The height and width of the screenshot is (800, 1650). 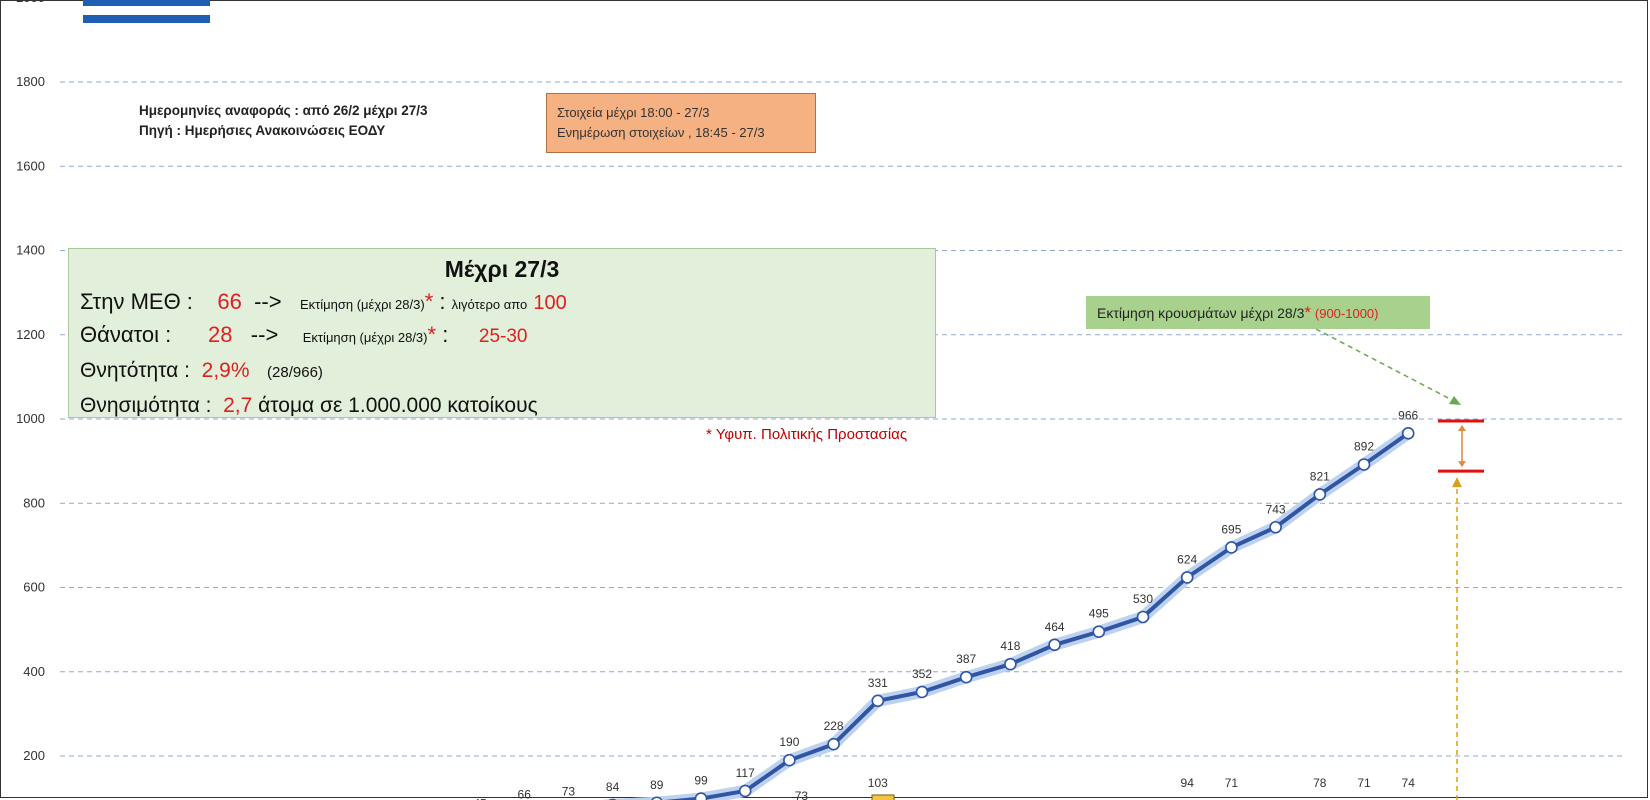 What do you see at coordinates (633, 112) in the screenshot?
I see `data-cutoff: Στοιχεία μέχρι 18:00 - 27/3` at bounding box center [633, 112].